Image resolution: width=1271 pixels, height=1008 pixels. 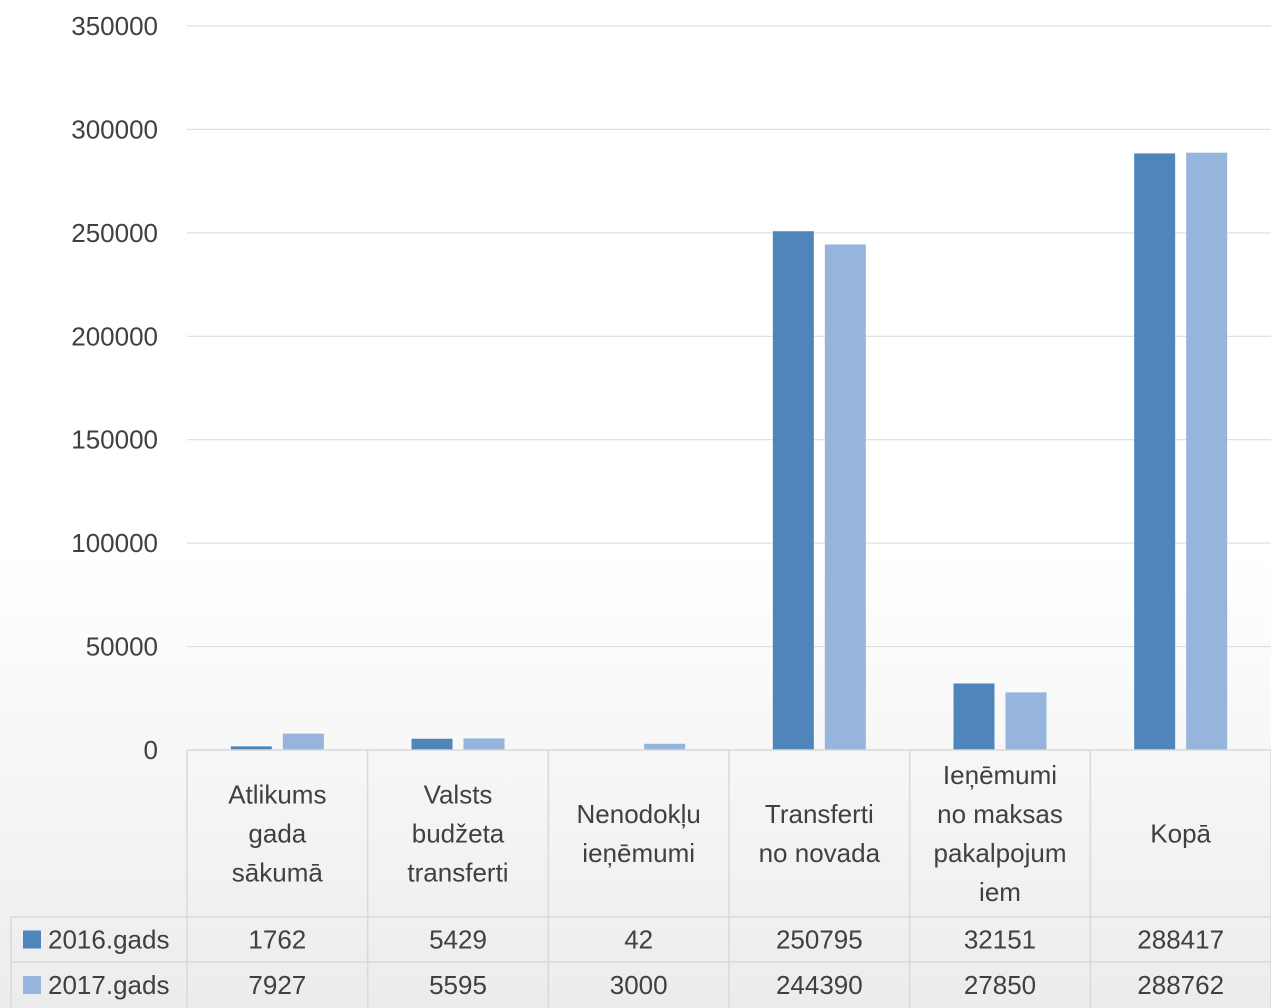 What do you see at coordinates (819, 940) in the screenshot?
I see `data-label: 250795` at bounding box center [819, 940].